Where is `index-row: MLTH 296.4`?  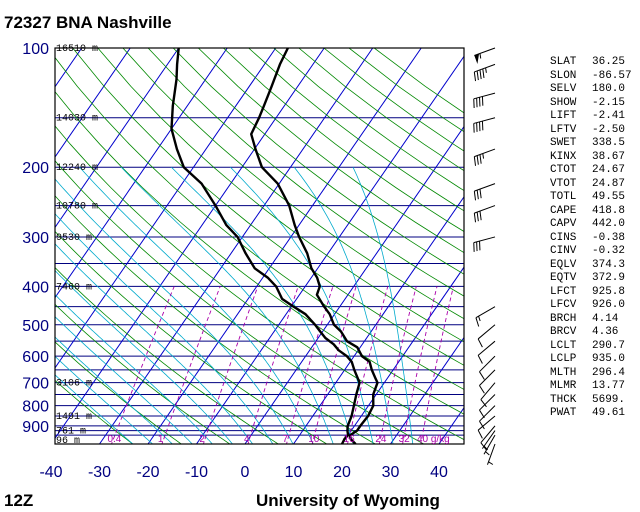
index-row: MLTH 296.4 is located at coordinates (595, 374).